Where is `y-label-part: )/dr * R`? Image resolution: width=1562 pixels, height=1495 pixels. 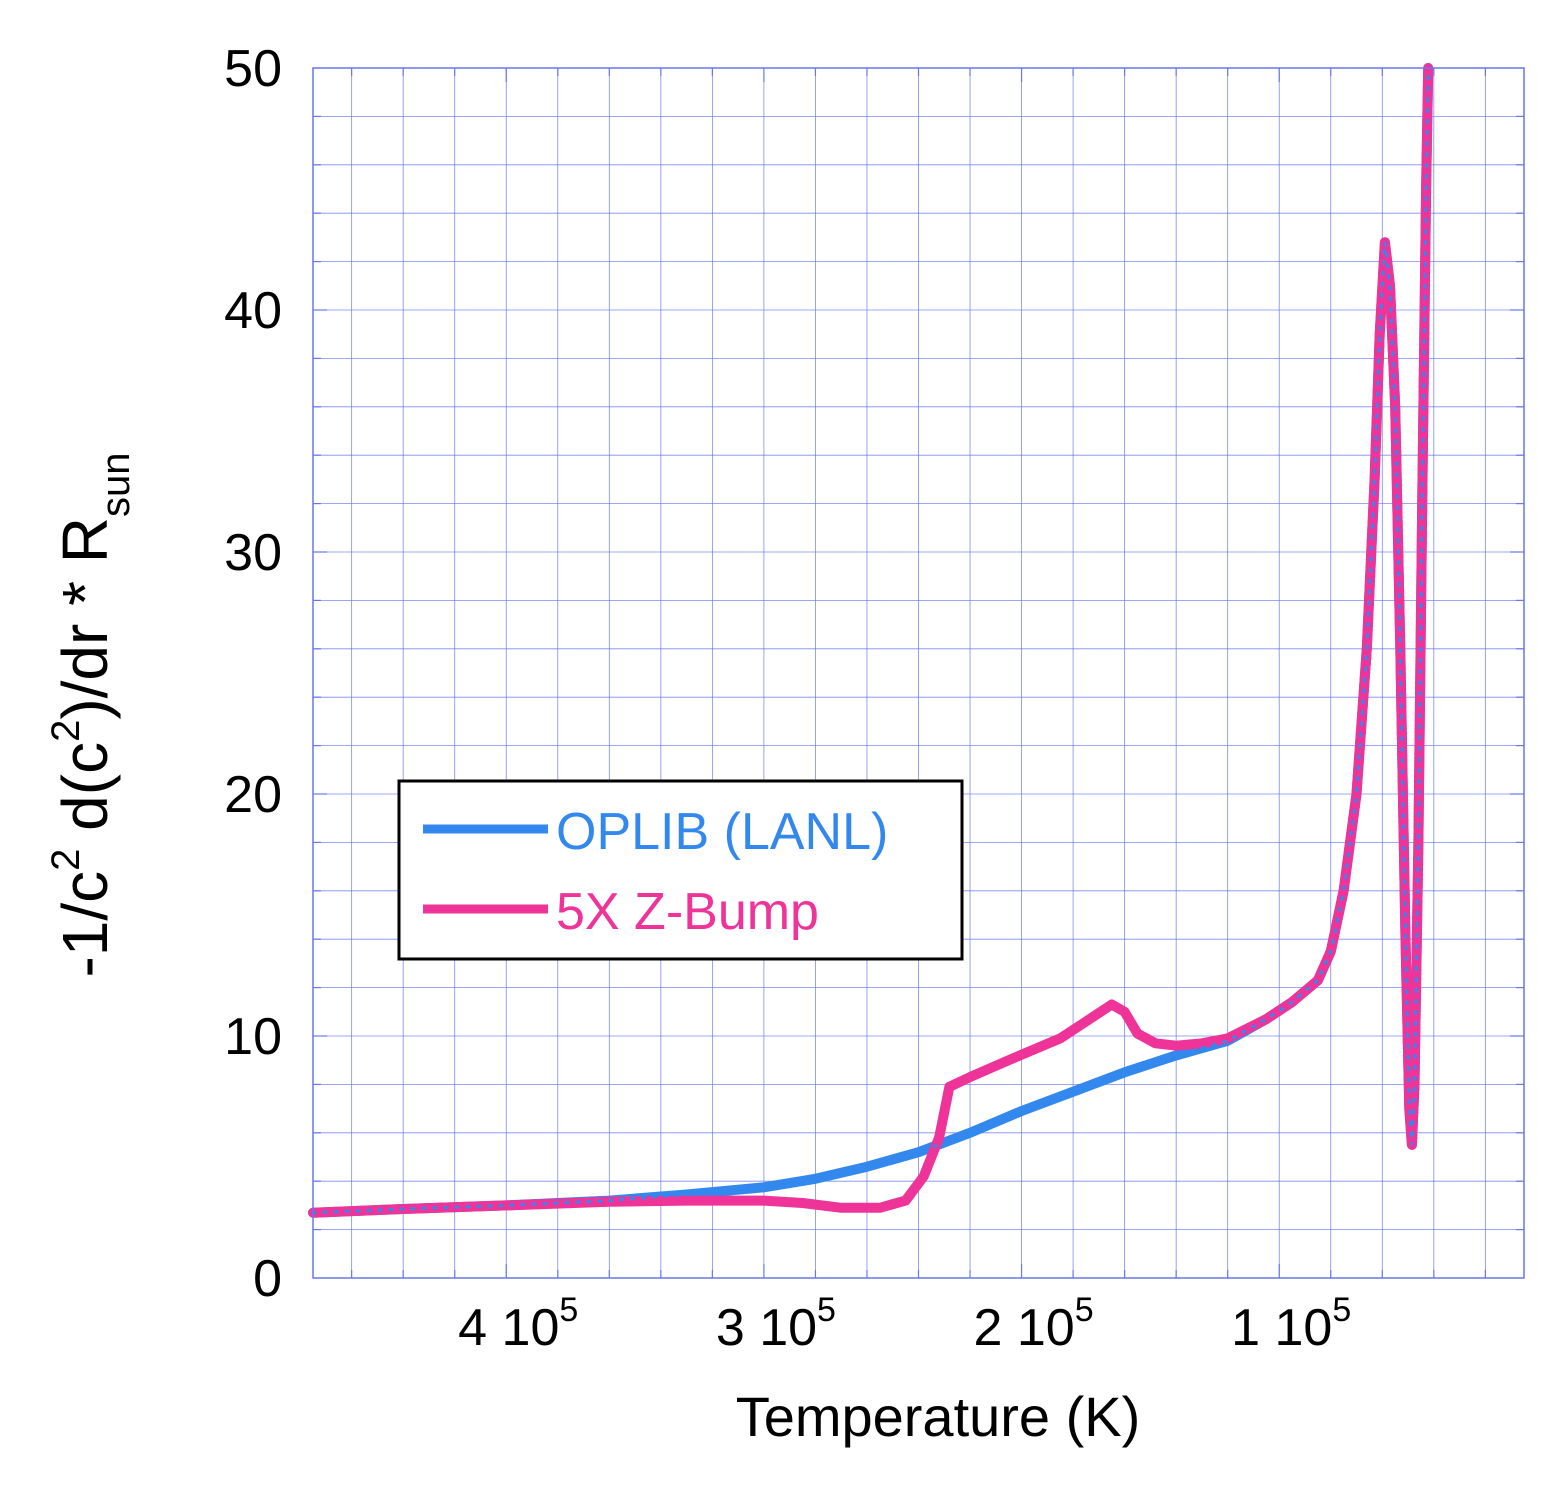 y-label-part: )/dr * R is located at coordinates (85, 618).